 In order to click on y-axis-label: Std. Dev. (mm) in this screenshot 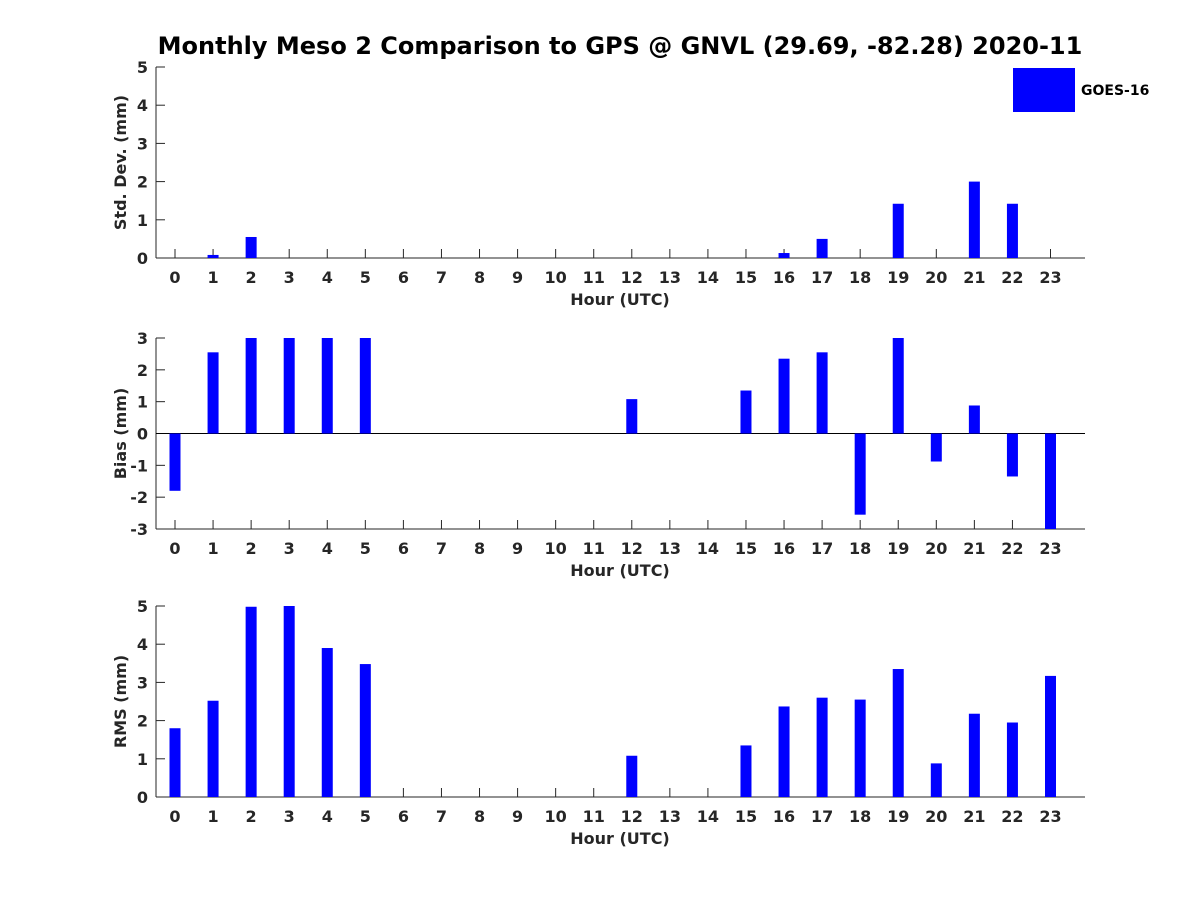, I will do `click(120, 162)`.